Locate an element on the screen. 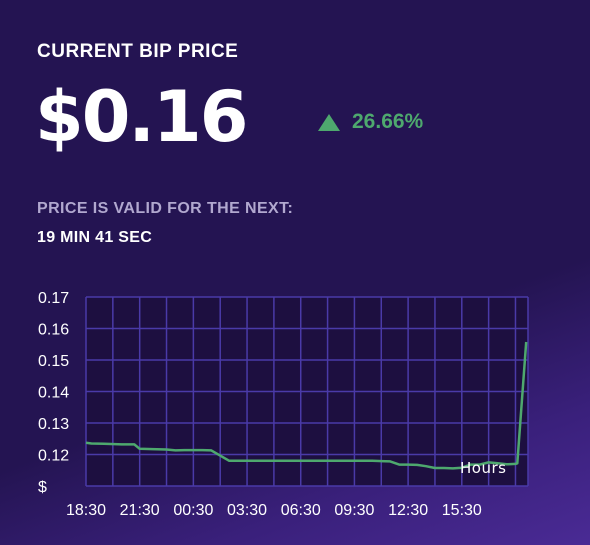  x-tick-label: 15:30 is located at coordinates (462, 510).